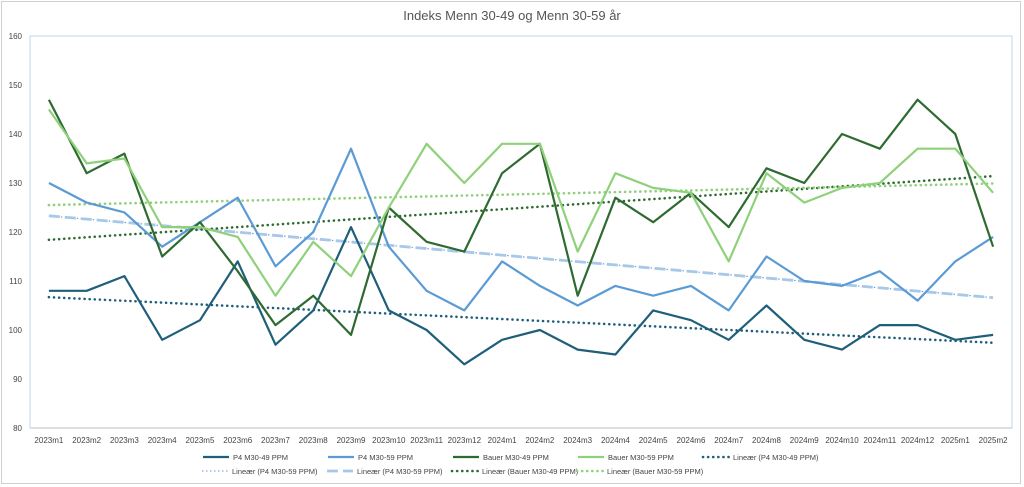 The image size is (1024, 487). Describe the element at coordinates (655, 471) in the screenshot. I see `legend-label: Lineær (Bauer M30-59 PPM)` at that location.